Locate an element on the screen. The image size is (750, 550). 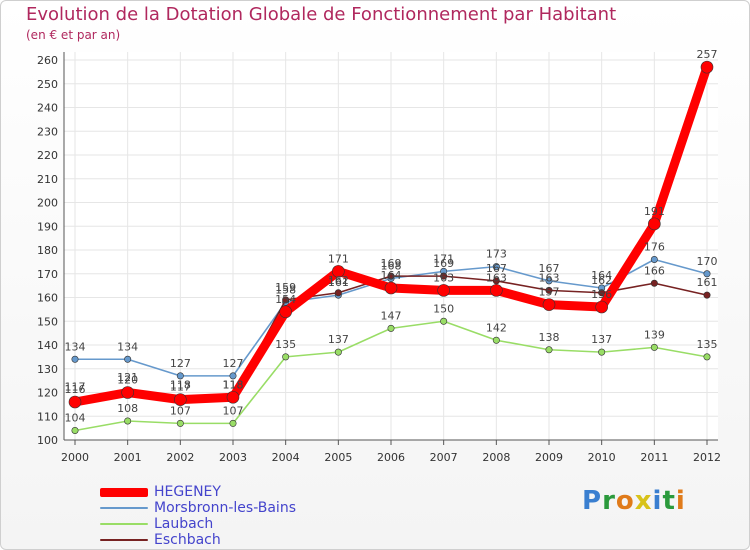
data-label-laubach-2001: 108 is located at coordinates (127, 408).